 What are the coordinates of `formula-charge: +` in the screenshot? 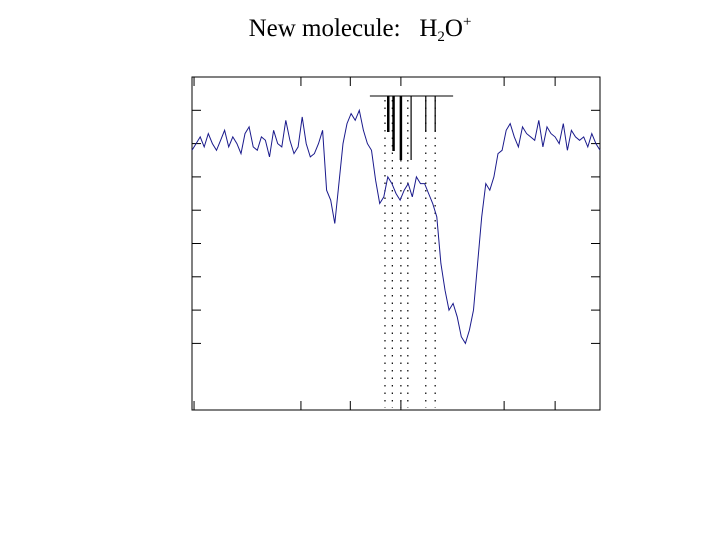 It's located at (467, 22).